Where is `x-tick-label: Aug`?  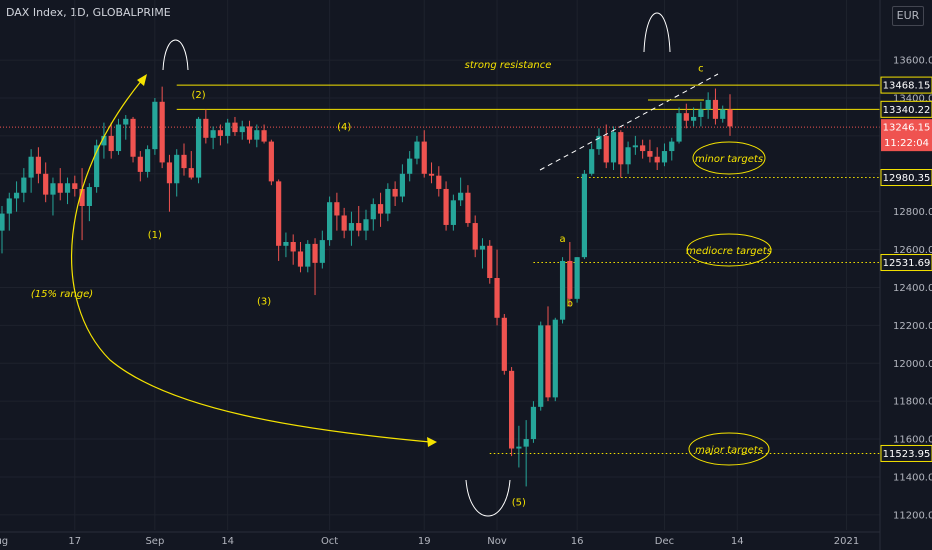 x-tick-label: Aug is located at coordinates (4, 541).